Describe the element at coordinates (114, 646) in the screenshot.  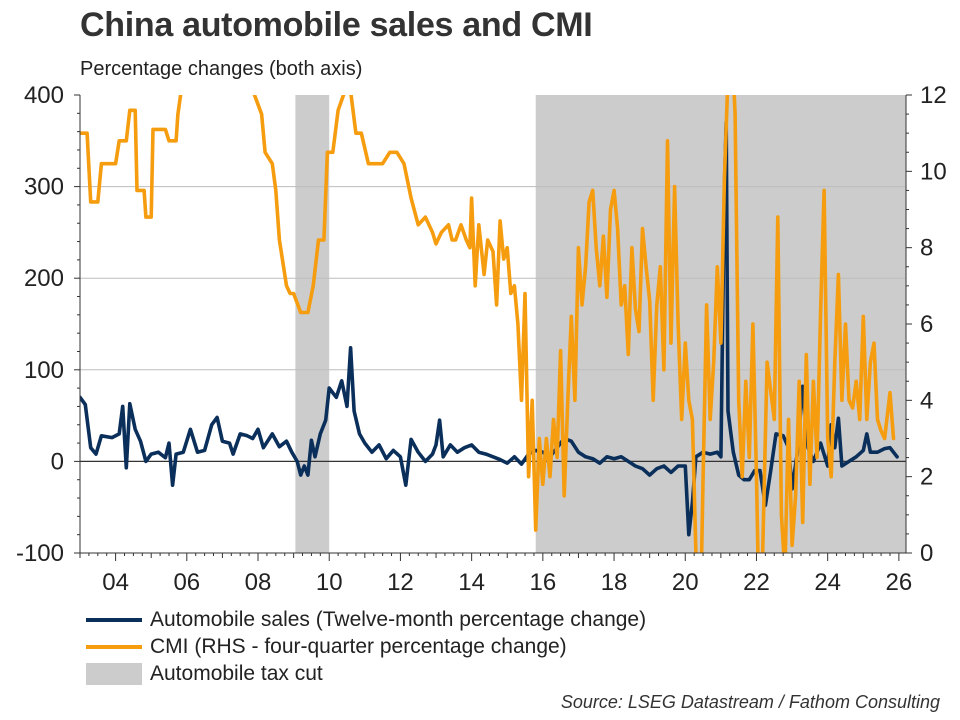
I see `legend-swatch-cmi` at that location.